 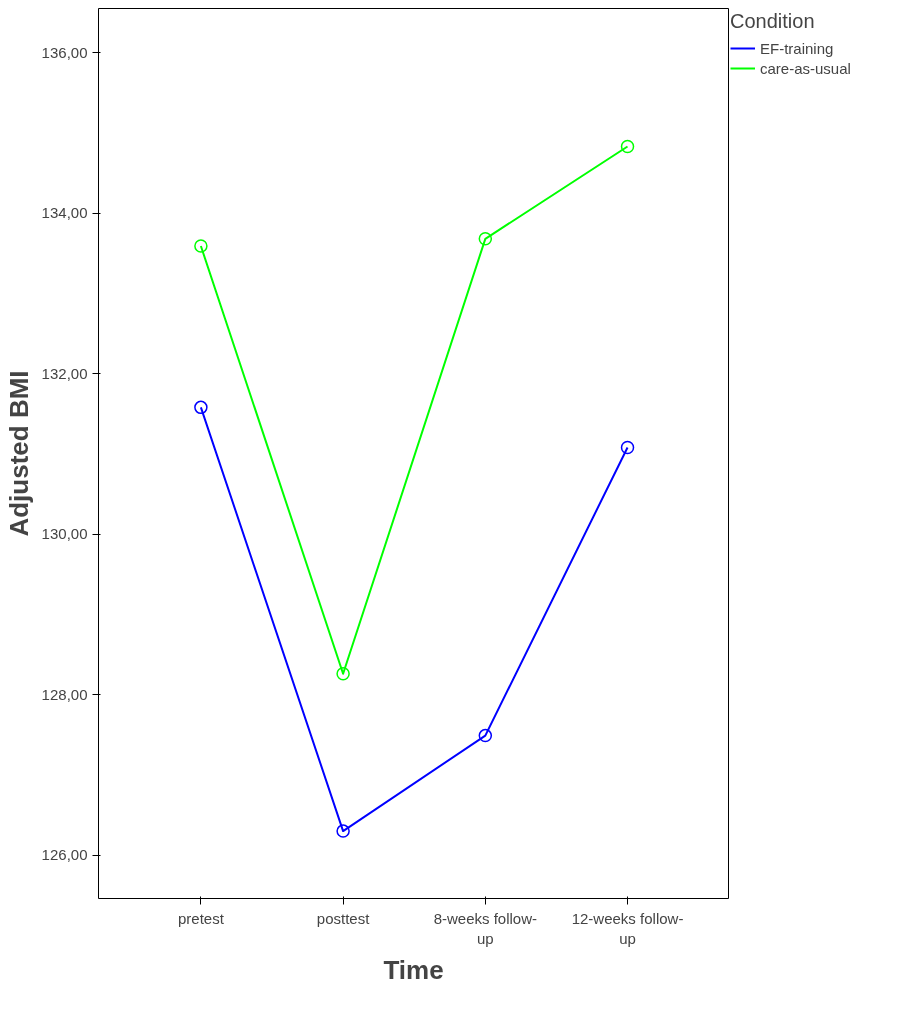 What do you see at coordinates (64, 534) in the screenshot?
I see `y-tick-label: 130,00` at bounding box center [64, 534].